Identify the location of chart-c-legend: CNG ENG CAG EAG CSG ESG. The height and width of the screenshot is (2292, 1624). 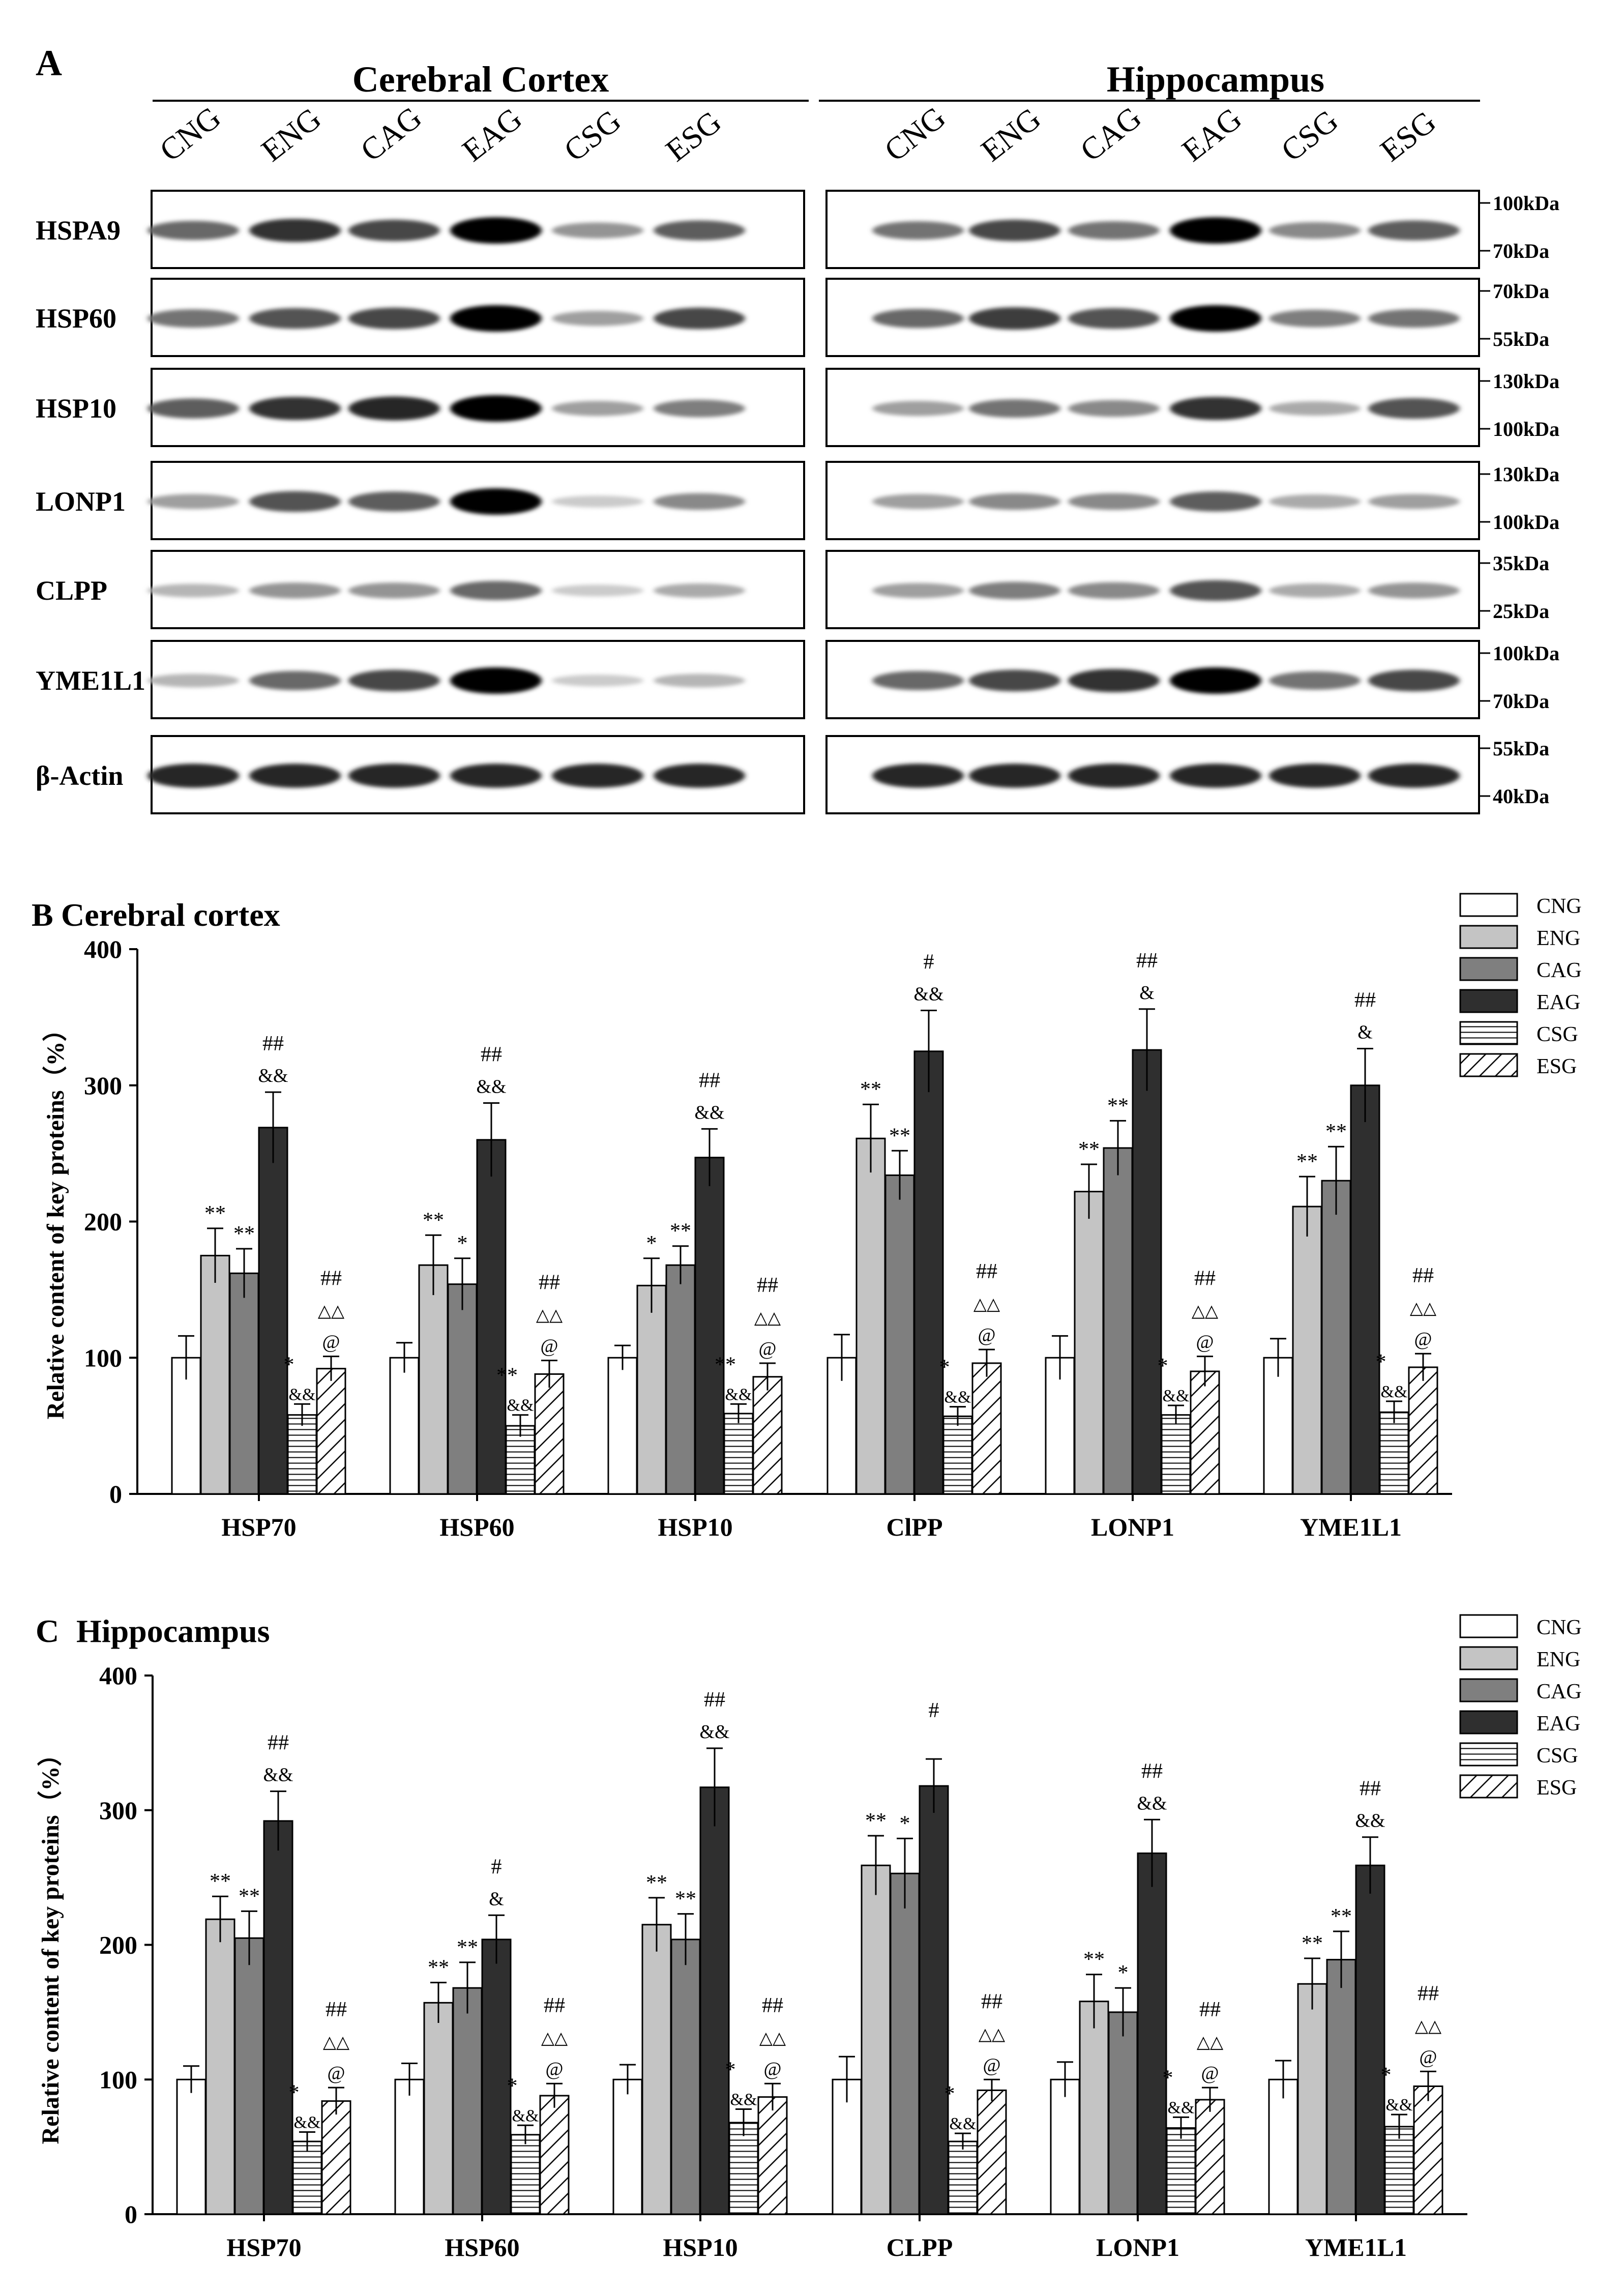
(1520, 1707).